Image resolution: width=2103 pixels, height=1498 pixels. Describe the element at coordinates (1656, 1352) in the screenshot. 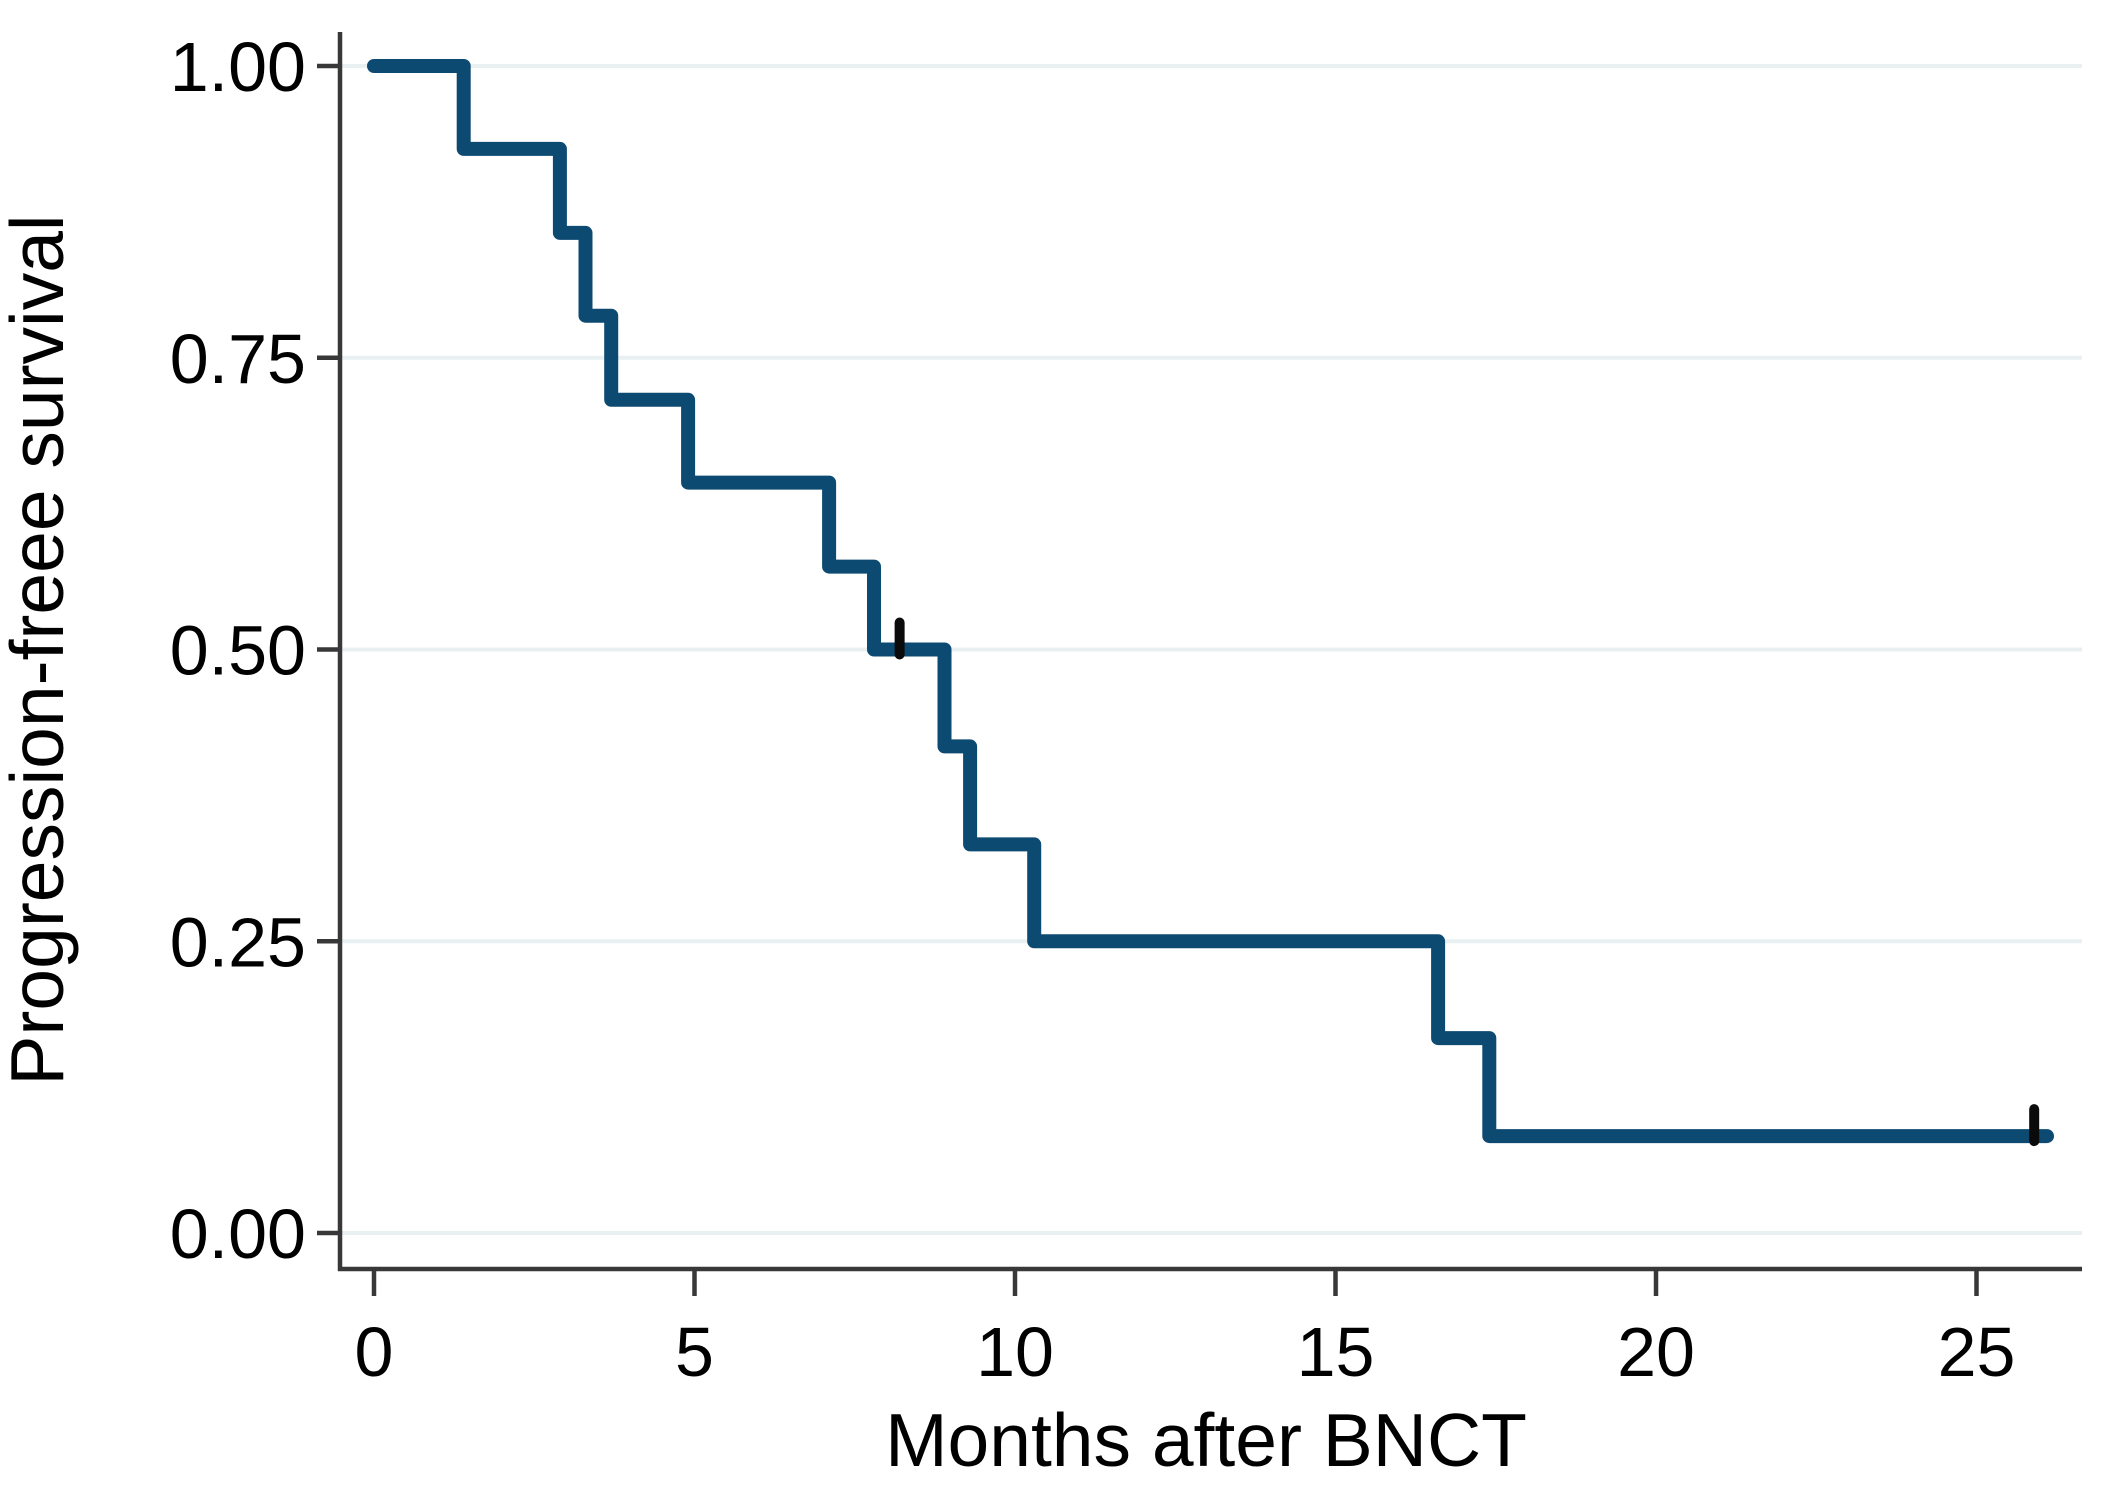

I see `x-tick-label: 20` at that location.